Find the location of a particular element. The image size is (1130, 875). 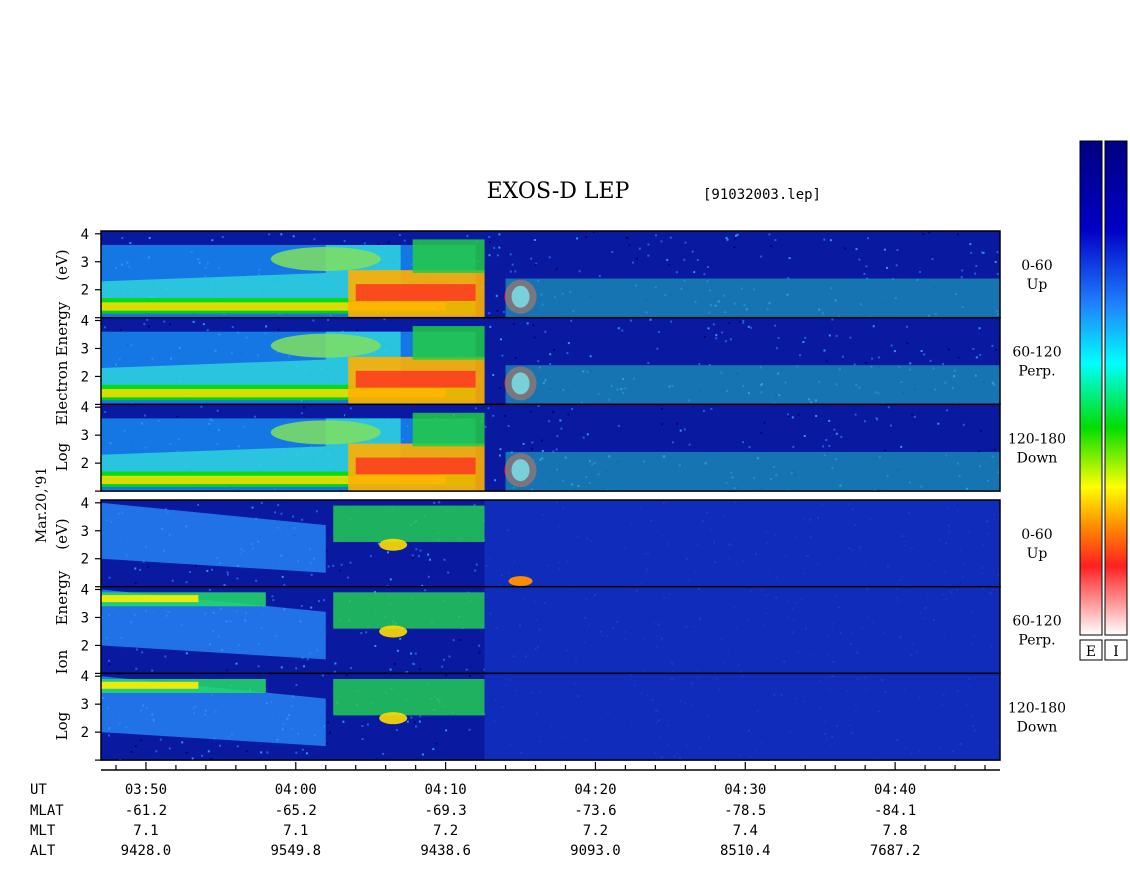

orbit-row-label: ALT is located at coordinates (43, 851).